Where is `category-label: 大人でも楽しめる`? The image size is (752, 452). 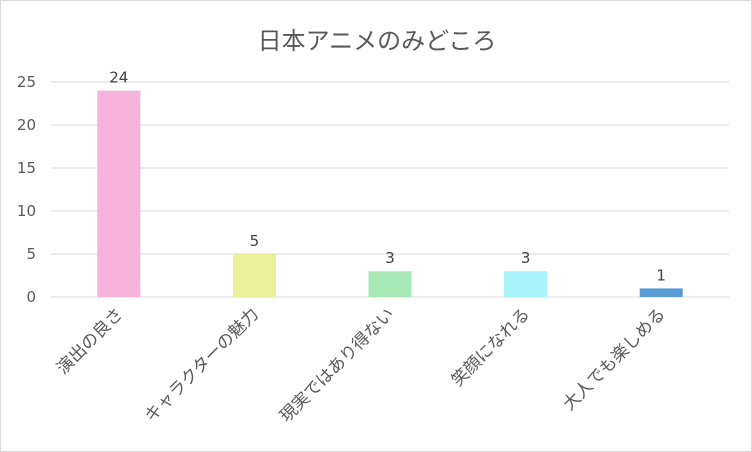 category-label: 大人でも楽しめる is located at coordinates (614, 359).